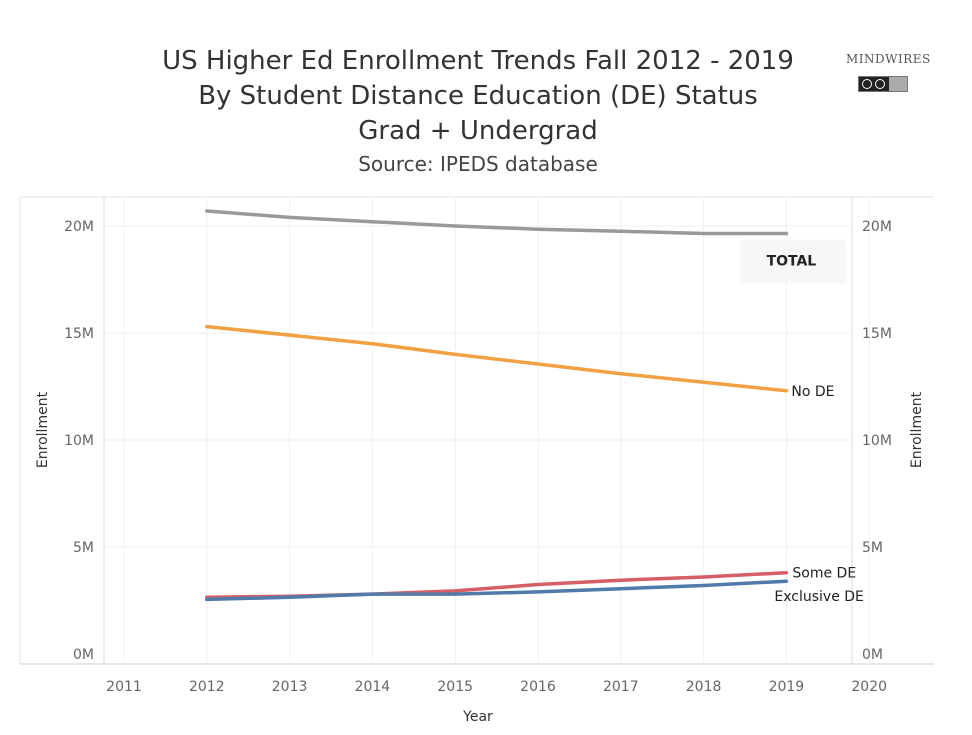 The width and height of the screenshot is (972, 735). I want to click on creative-commons-icon, so click(883, 84).